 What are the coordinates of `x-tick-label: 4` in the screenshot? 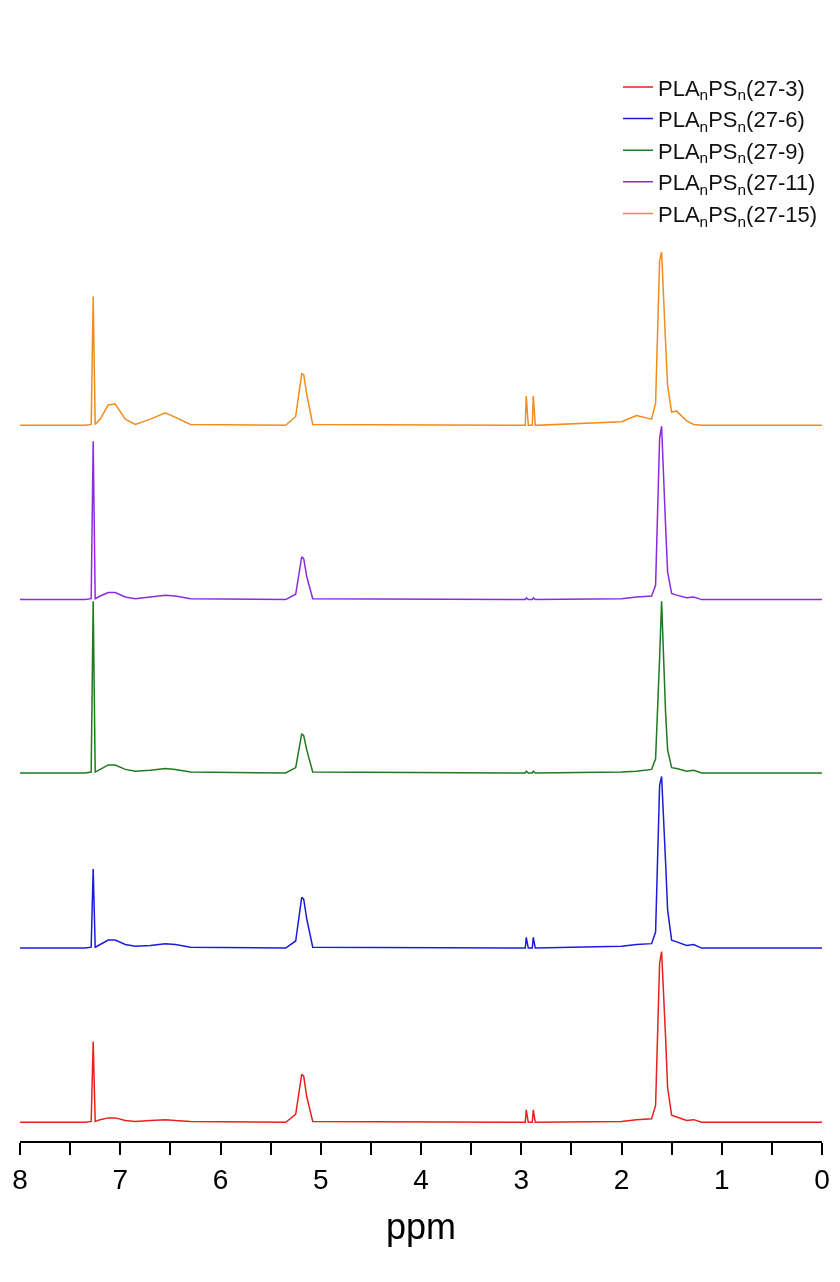 It's located at (421, 1179).